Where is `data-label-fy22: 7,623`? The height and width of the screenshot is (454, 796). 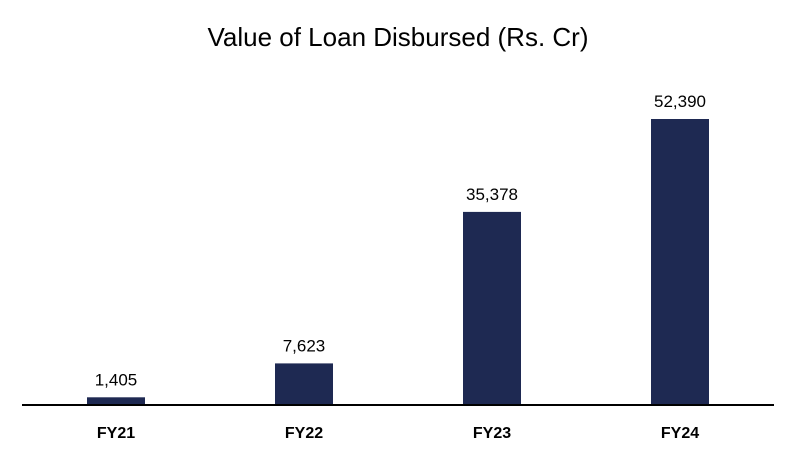
data-label-fy22: 7,623 is located at coordinates (304, 345).